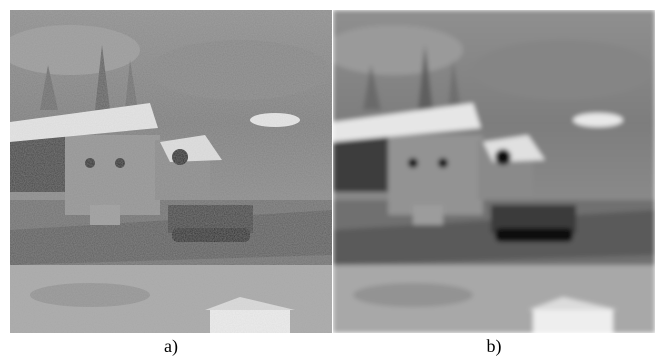 The width and height of the screenshot is (659, 363). What do you see at coordinates (494, 346) in the screenshot?
I see `panel-label: b)` at bounding box center [494, 346].